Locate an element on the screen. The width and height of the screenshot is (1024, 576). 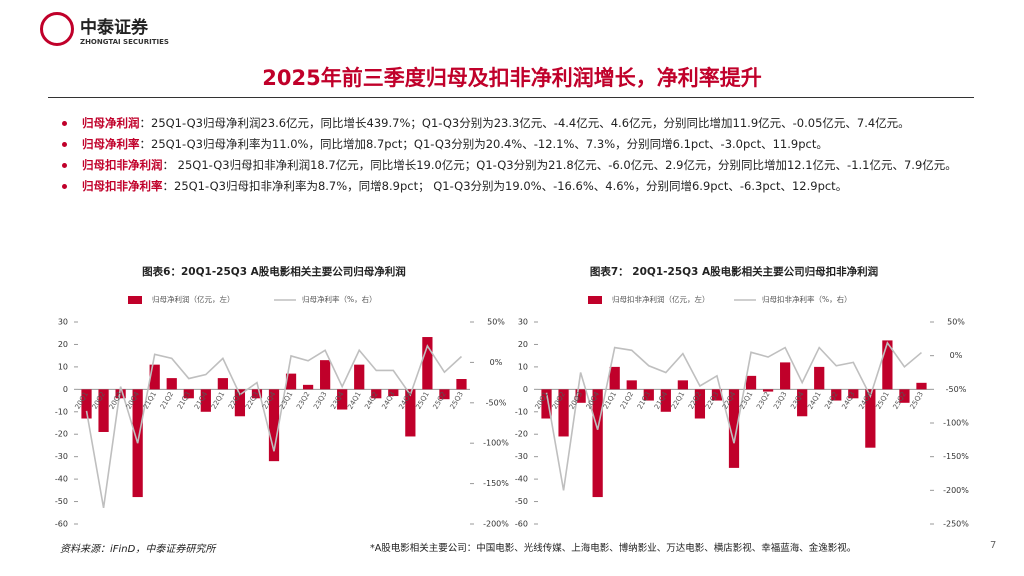
logo-en: ZHONGTAI SECURITIES is located at coordinates (124, 41).